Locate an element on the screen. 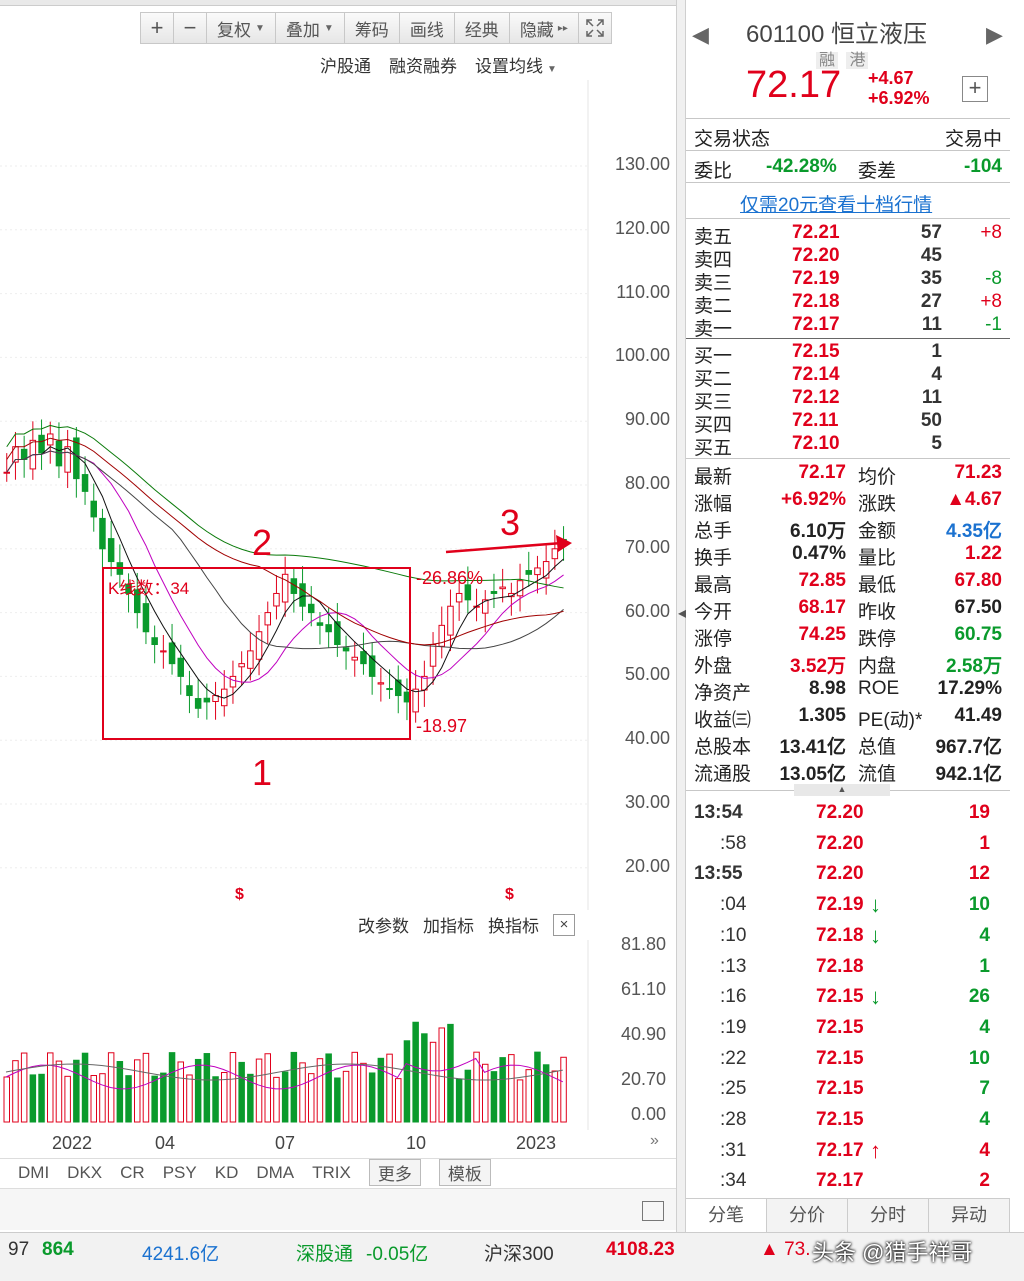  arrow-down-icon: ↓ is located at coordinates (875, 905).